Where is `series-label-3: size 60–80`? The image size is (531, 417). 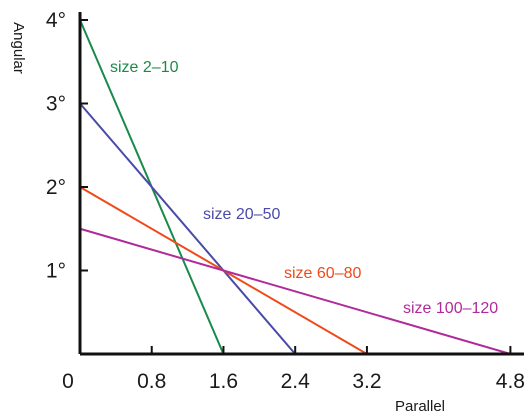
series-label-3: size 60–80 is located at coordinates (322, 273).